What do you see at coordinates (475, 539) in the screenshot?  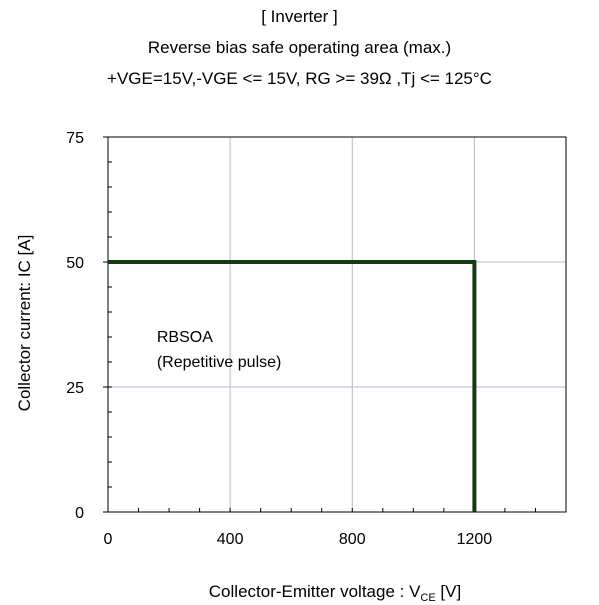 I see `x-tick-label: 1200` at bounding box center [475, 539].